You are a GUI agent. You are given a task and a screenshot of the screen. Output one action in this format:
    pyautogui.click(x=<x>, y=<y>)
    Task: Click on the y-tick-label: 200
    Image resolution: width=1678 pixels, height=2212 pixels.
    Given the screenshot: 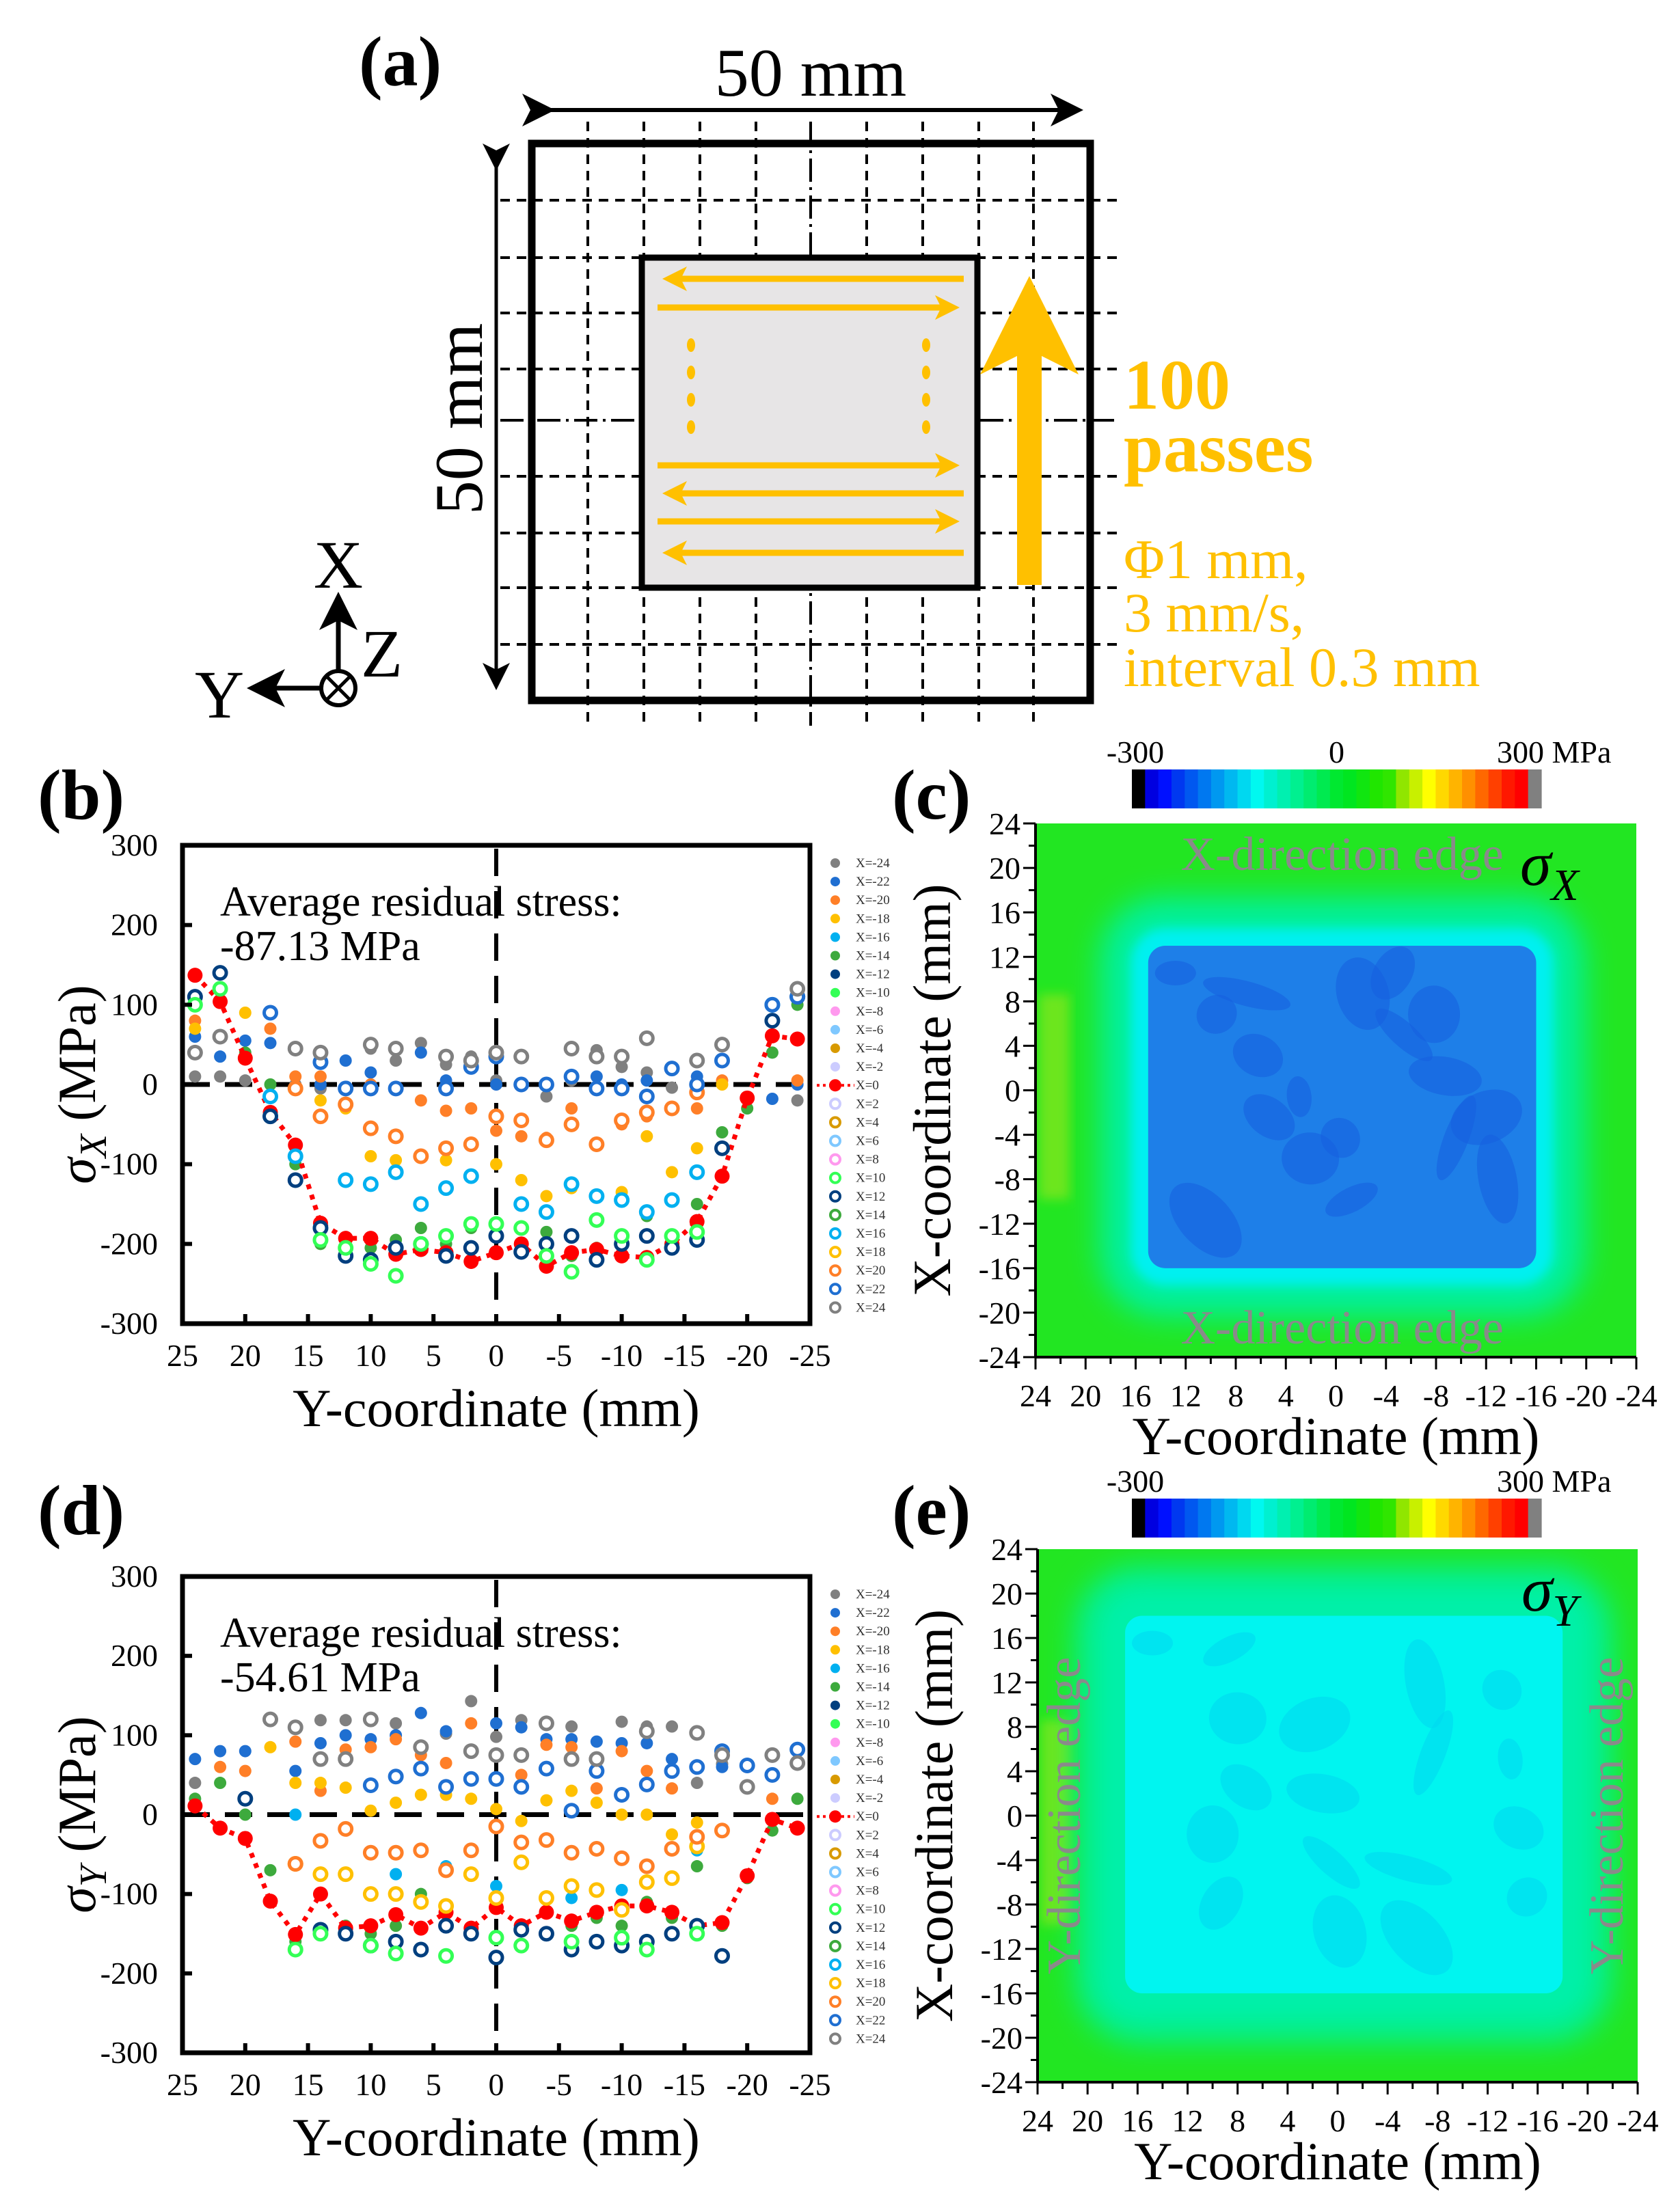 What is the action you would take?
    pyautogui.click(x=134, y=924)
    